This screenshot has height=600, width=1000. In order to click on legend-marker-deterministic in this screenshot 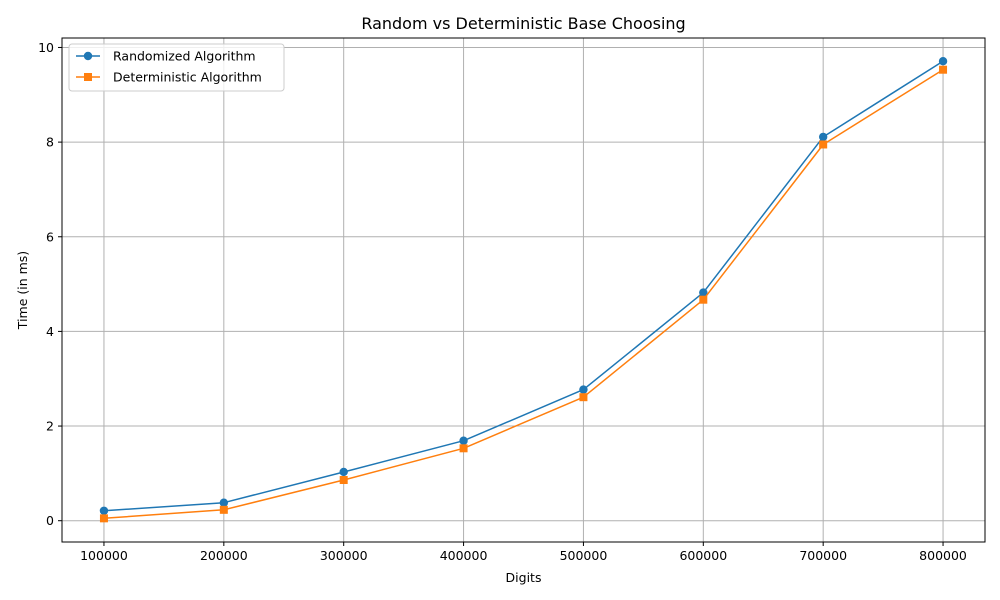, I will do `click(88, 77)`.